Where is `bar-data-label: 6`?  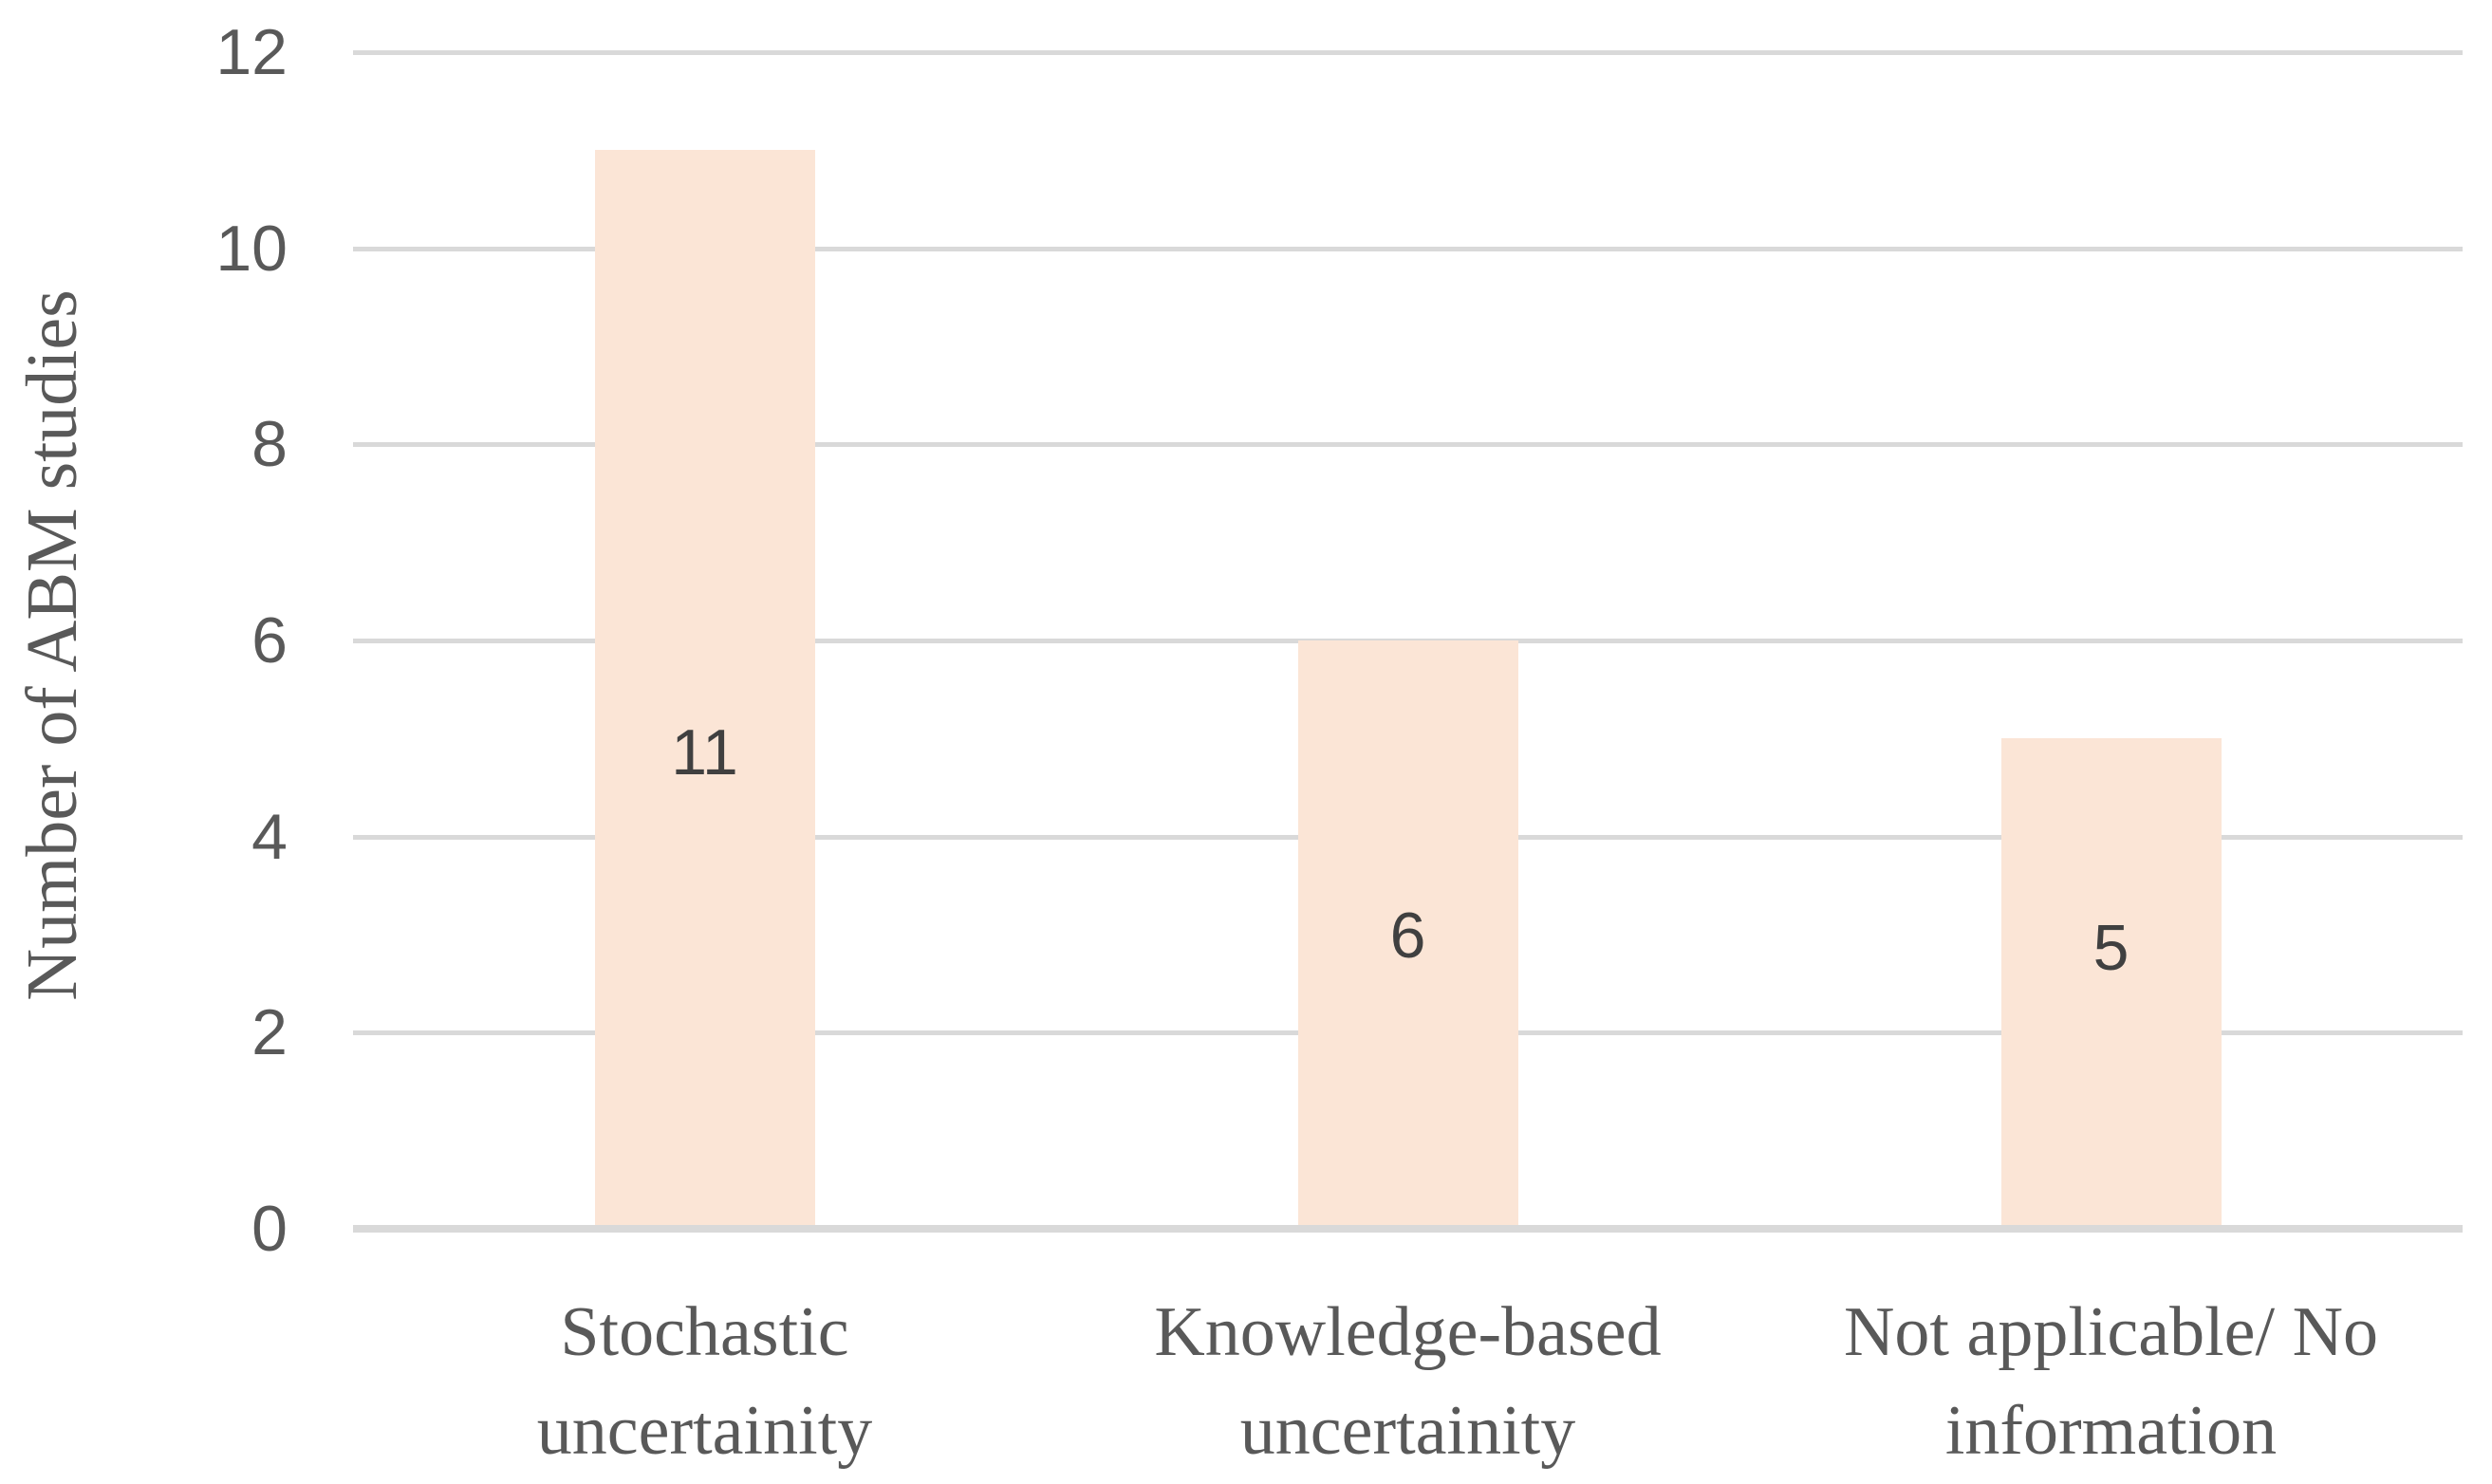
bar-data-label: 6 is located at coordinates (1407, 936).